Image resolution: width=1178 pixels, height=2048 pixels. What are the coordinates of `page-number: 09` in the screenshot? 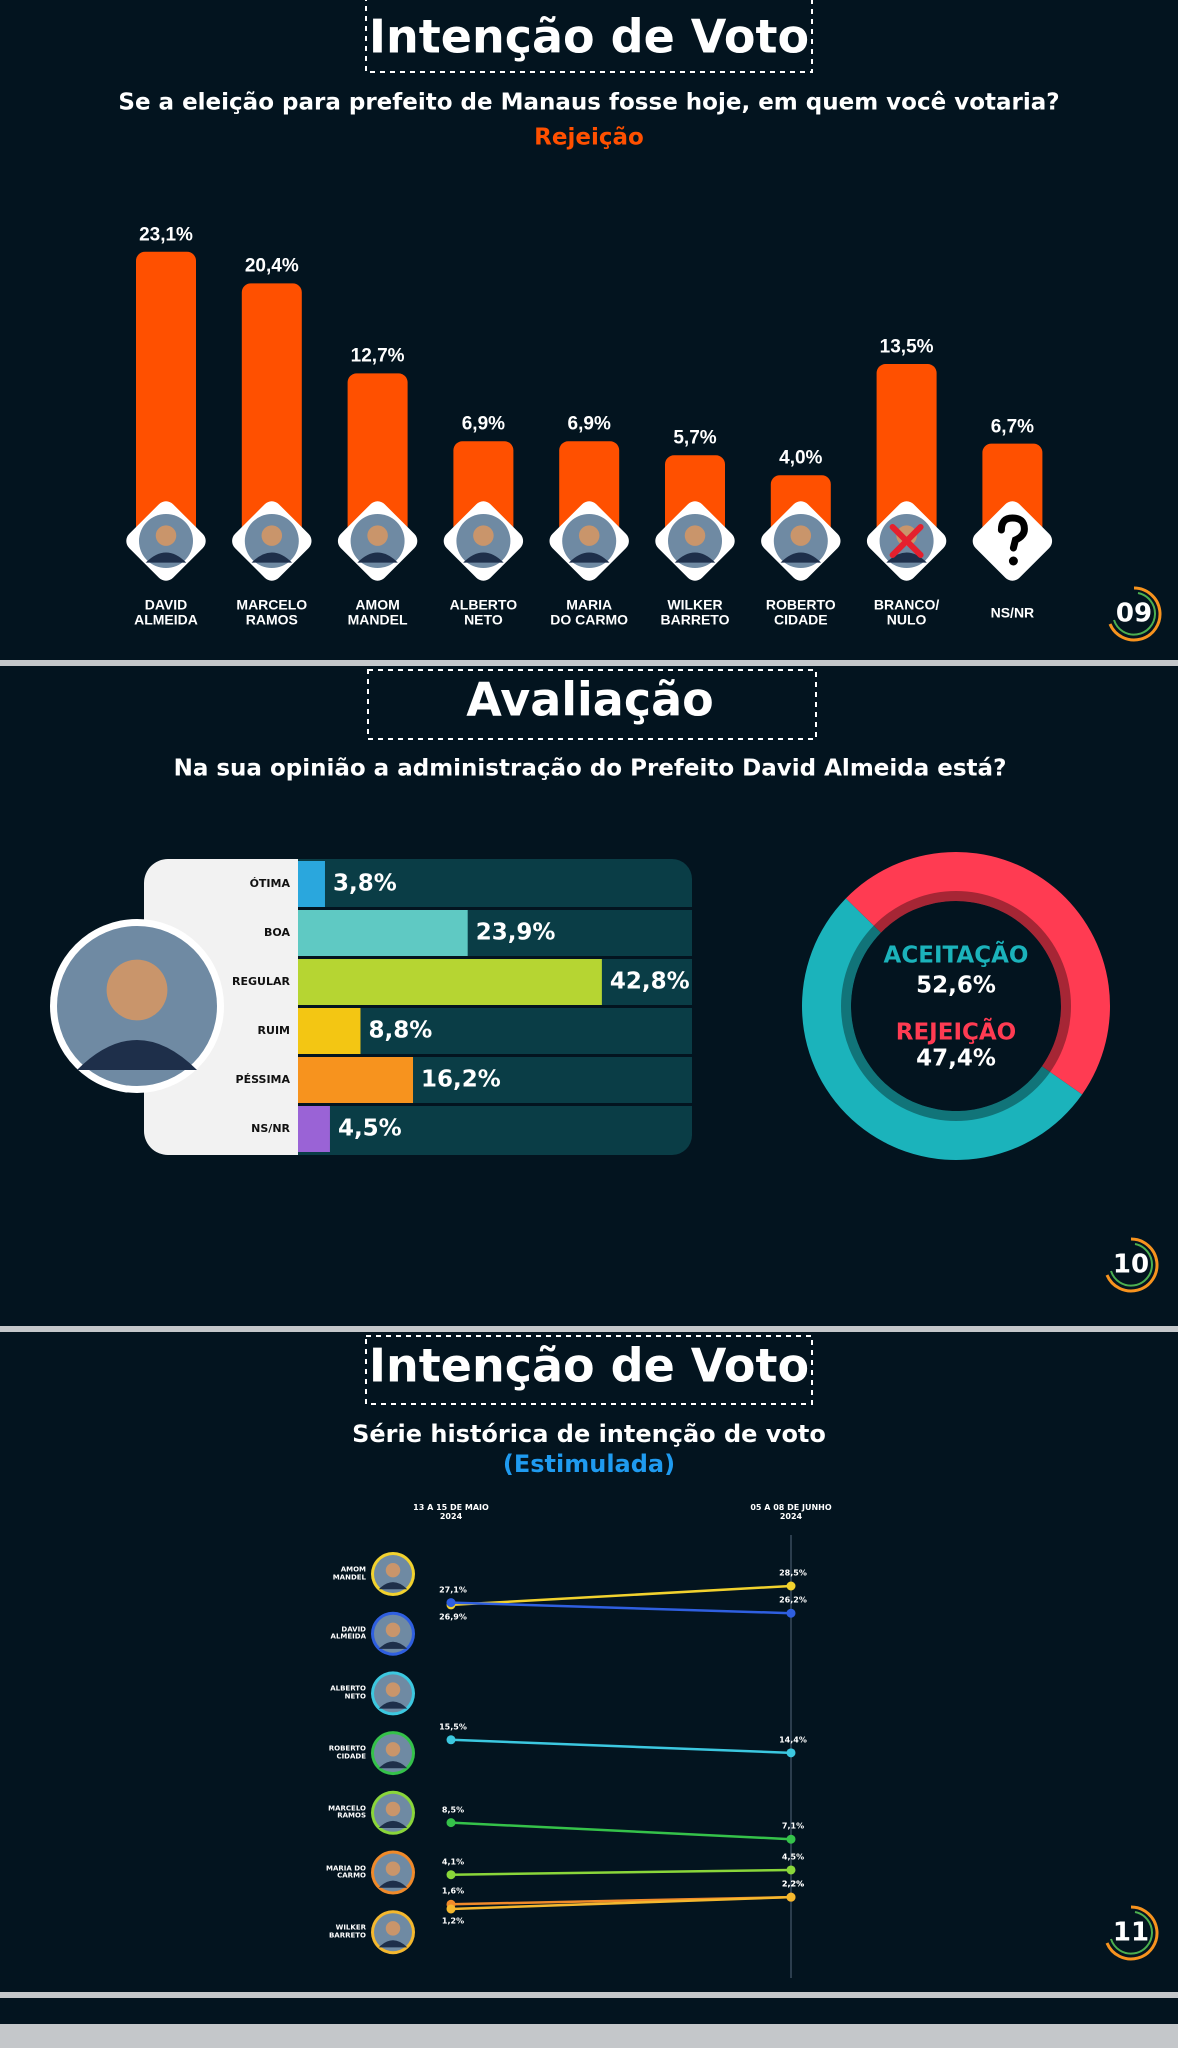 It's located at (1134, 613).